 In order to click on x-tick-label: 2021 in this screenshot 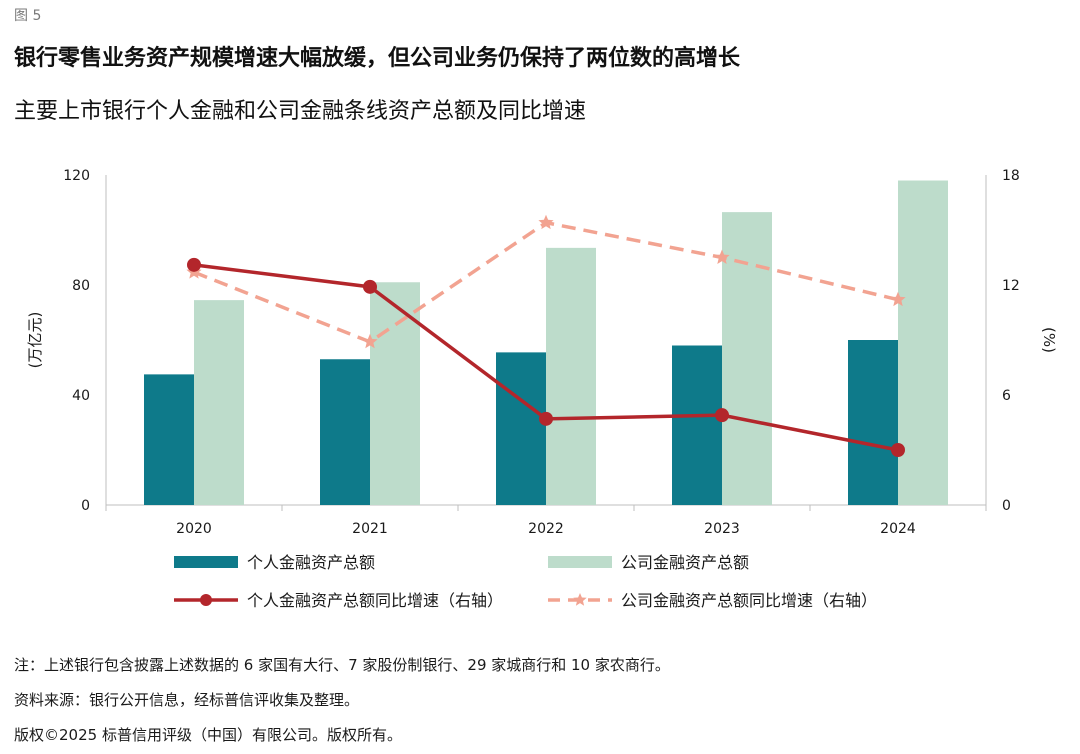, I will do `click(370, 529)`.